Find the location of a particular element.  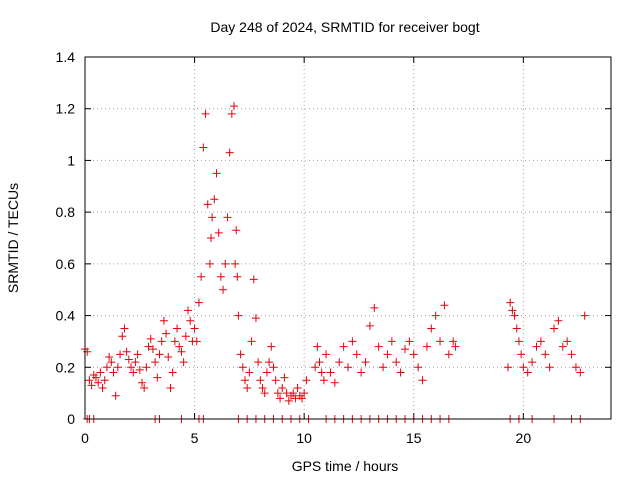

y-tick-label: 0.2 is located at coordinates (66, 367).